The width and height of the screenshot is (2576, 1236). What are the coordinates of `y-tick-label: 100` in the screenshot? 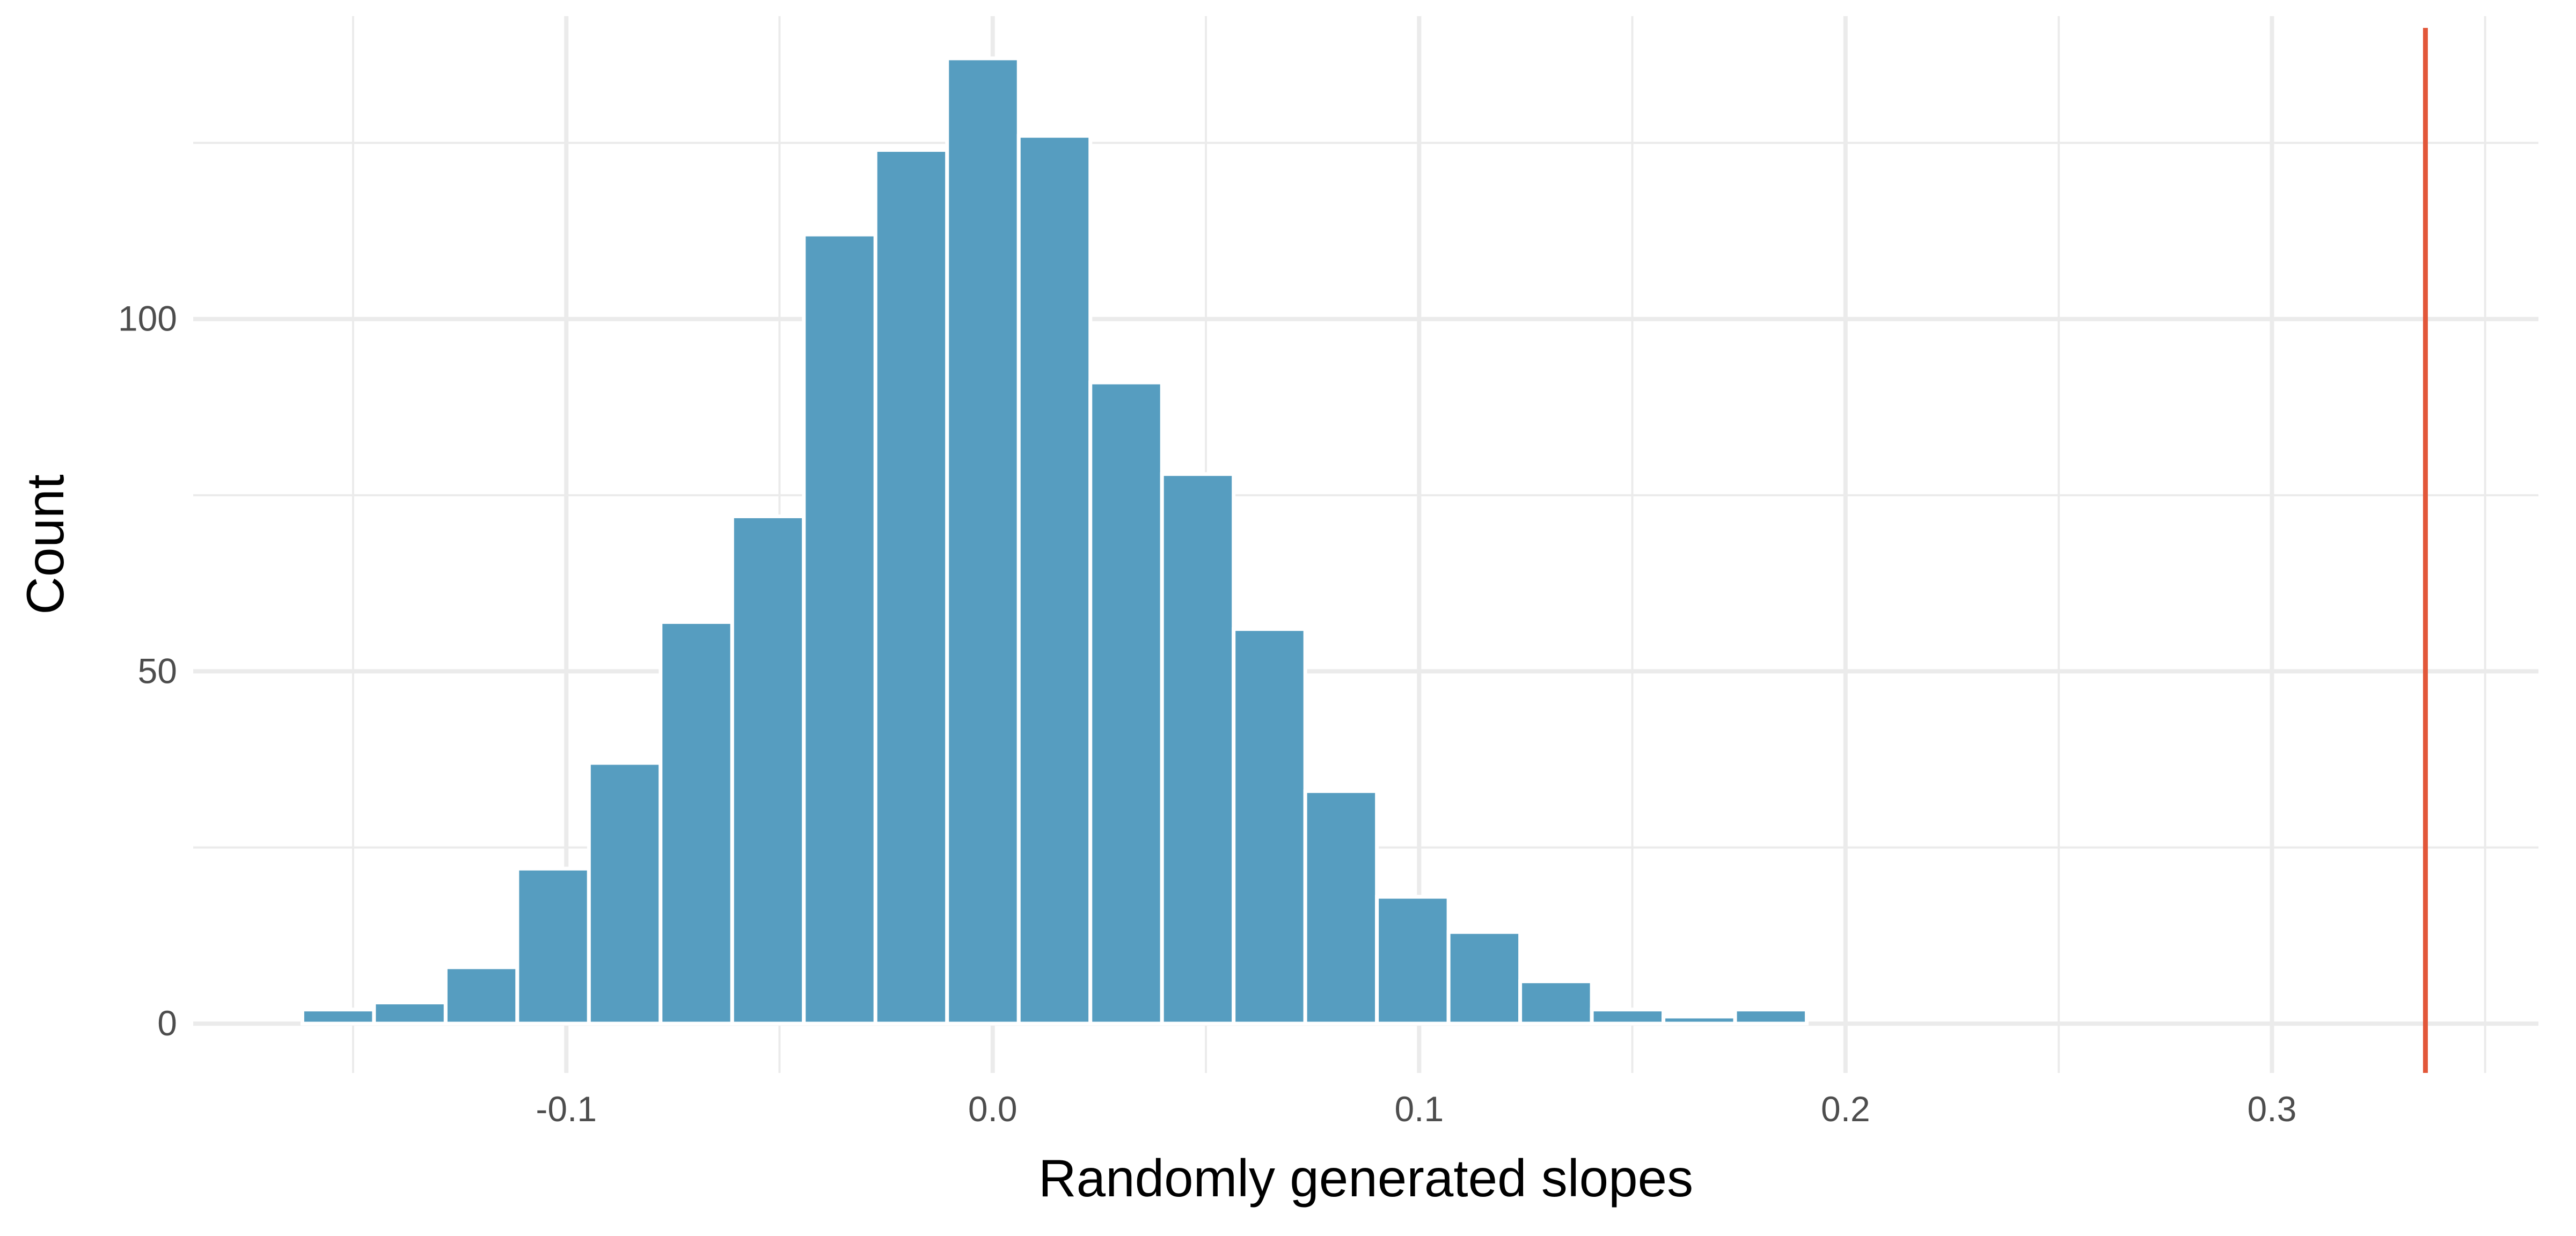 It's located at (147, 319).